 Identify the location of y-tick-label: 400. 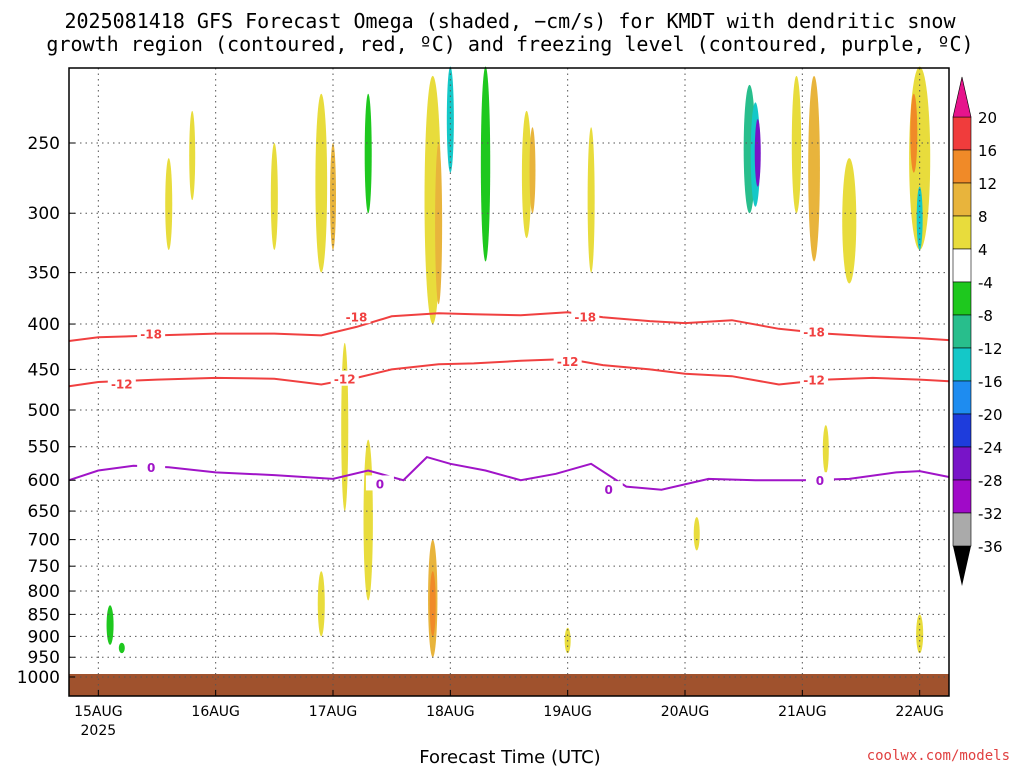
(44, 325).